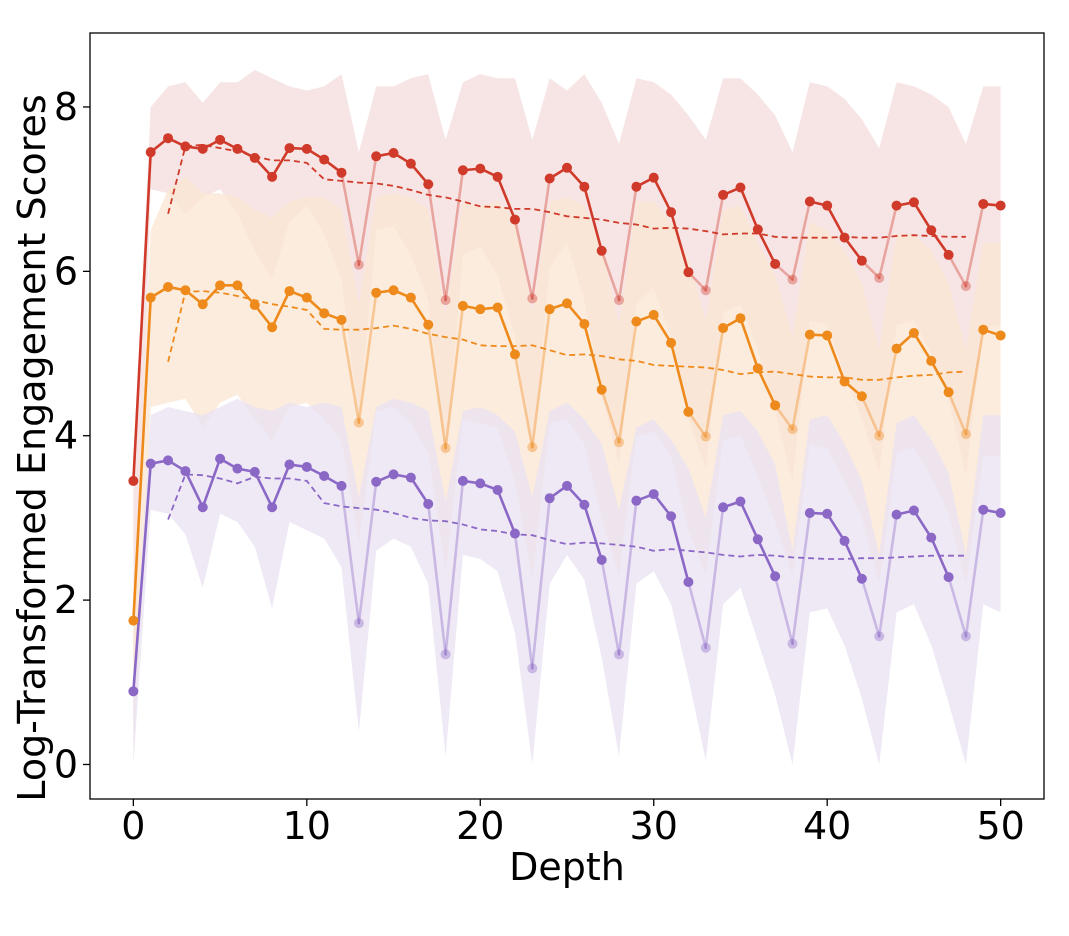 The width and height of the screenshot is (1069, 936). I want to click on x-tick-label: 10, so click(307, 826).